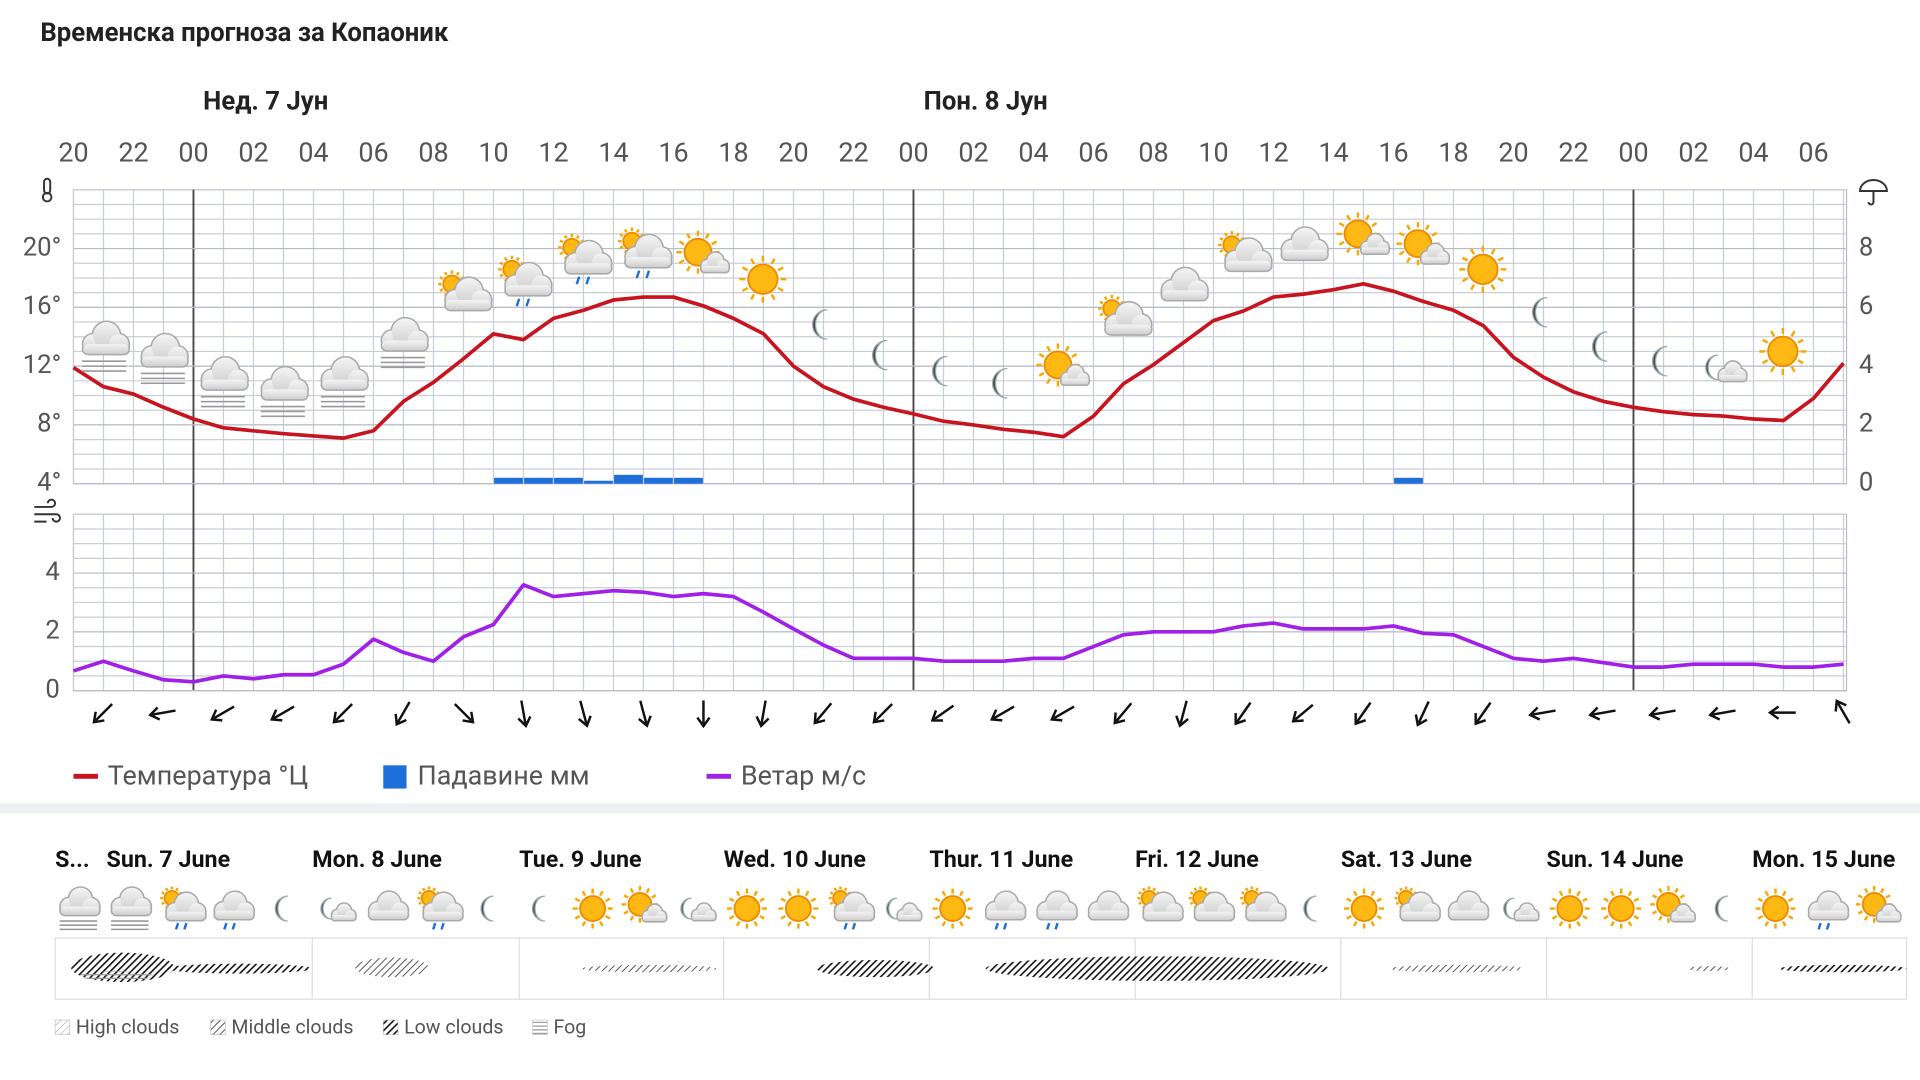 This screenshot has width=1920, height=1080. Describe the element at coordinates (73, 152) in the screenshot. I see `x-tick-label: 20` at that location.